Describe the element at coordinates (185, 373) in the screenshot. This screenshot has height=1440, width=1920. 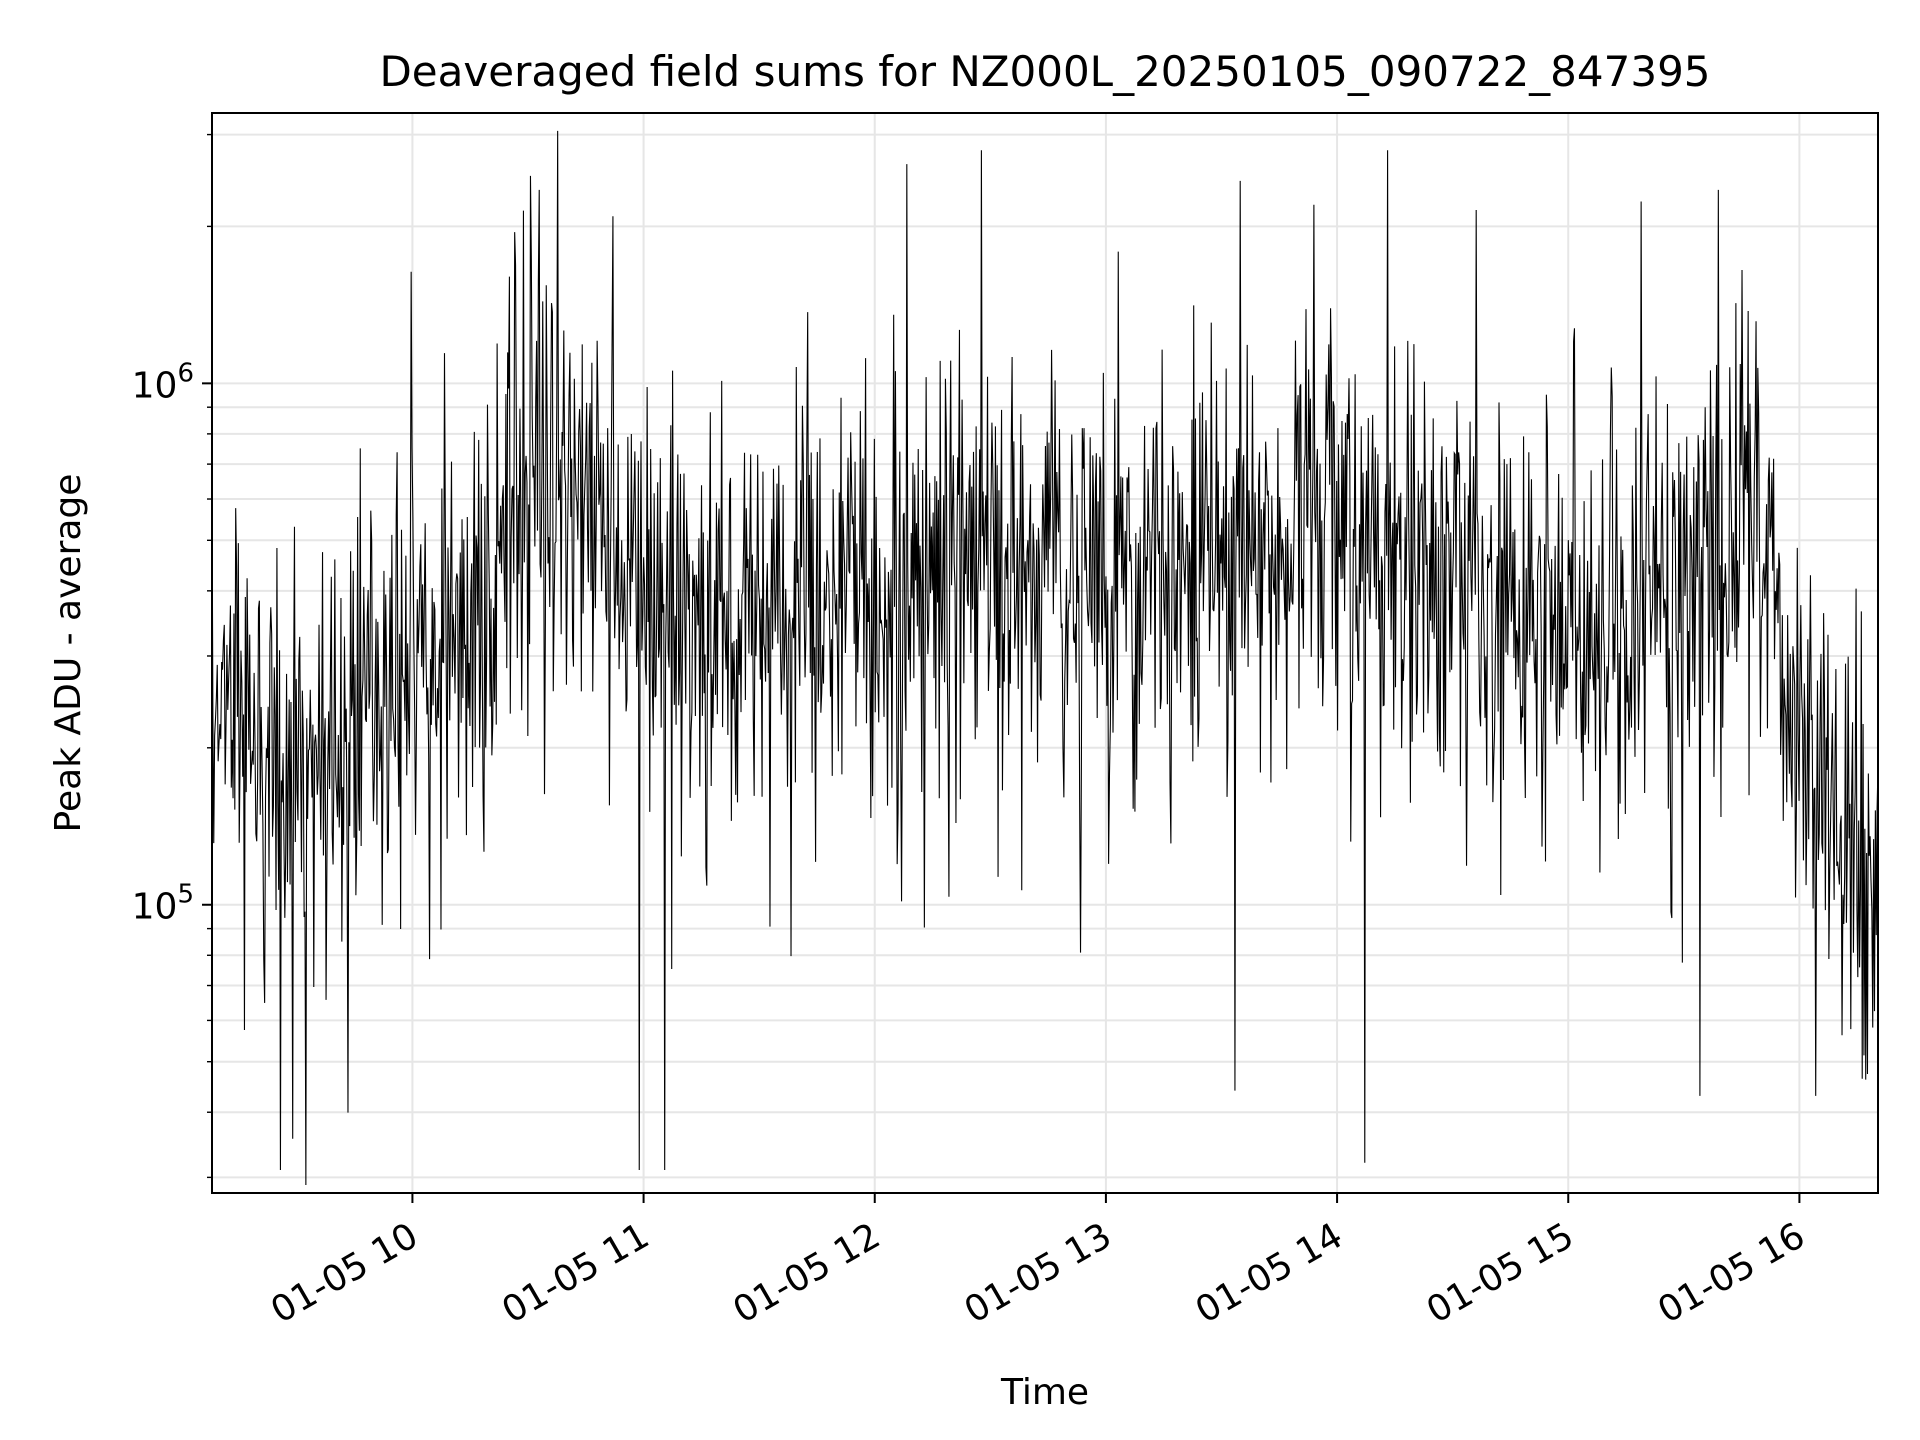
I see `y-tick-exponent: 6` at that location.